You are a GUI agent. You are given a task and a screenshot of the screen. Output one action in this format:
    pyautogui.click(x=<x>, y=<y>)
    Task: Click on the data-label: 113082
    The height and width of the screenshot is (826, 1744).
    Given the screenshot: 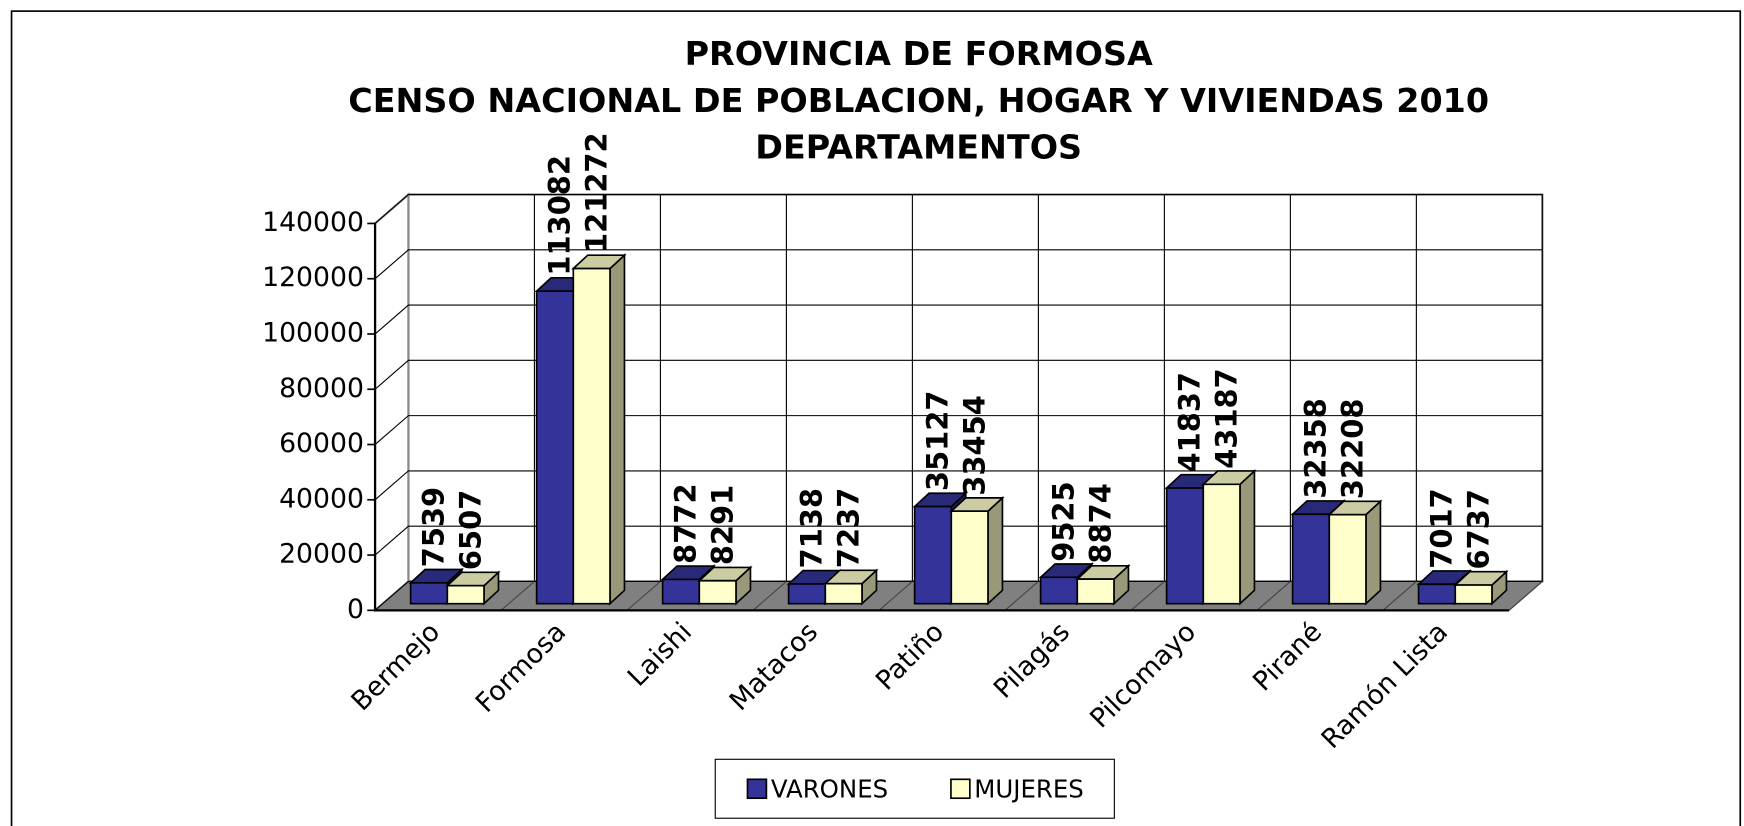 What is the action you would take?
    pyautogui.click(x=560, y=215)
    